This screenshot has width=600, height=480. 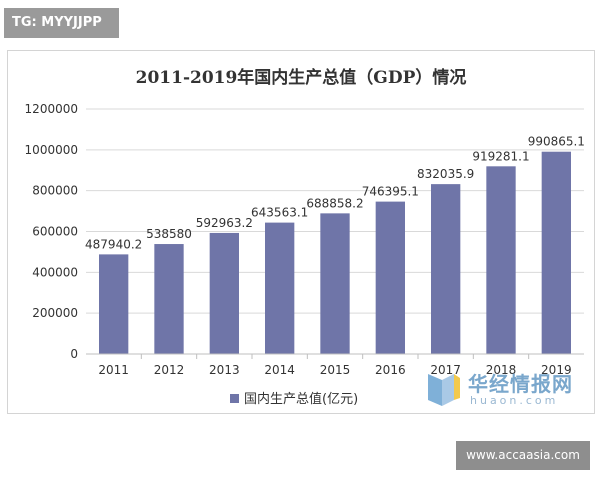 What do you see at coordinates (514, 400) in the screenshot?
I see `logo-name-en: huaon.com` at bounding box center [514, 400].